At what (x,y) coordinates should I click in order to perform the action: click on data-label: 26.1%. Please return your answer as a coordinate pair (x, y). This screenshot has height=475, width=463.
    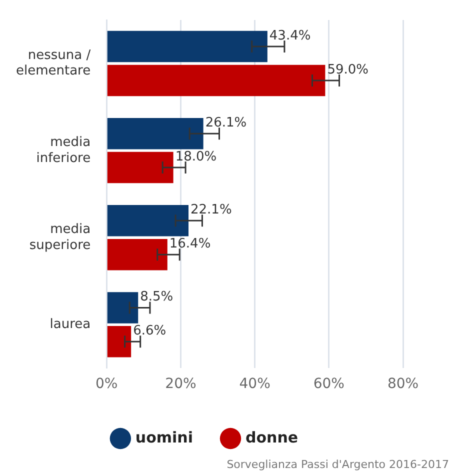
    Looking at the image, I should click on (226, 122).